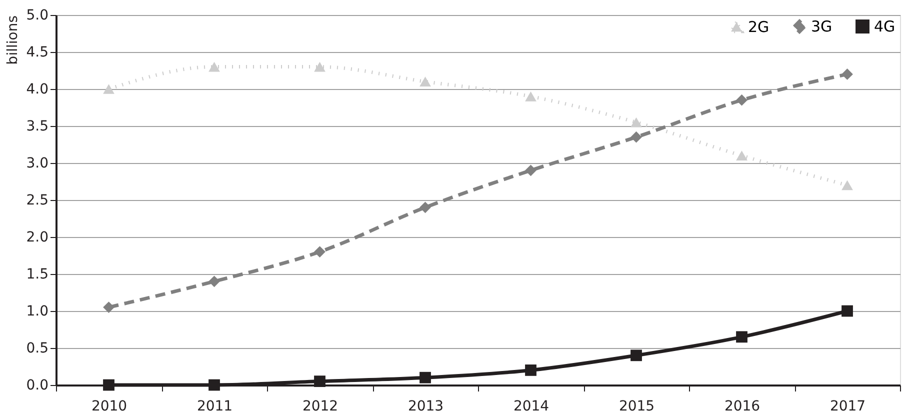 The height and width of the screenshot is (418, 913). What do you see at coordinates (37, 164) in the screenshot?
I see `y-tick-label: 3.0` at bounding box center [37, 164].